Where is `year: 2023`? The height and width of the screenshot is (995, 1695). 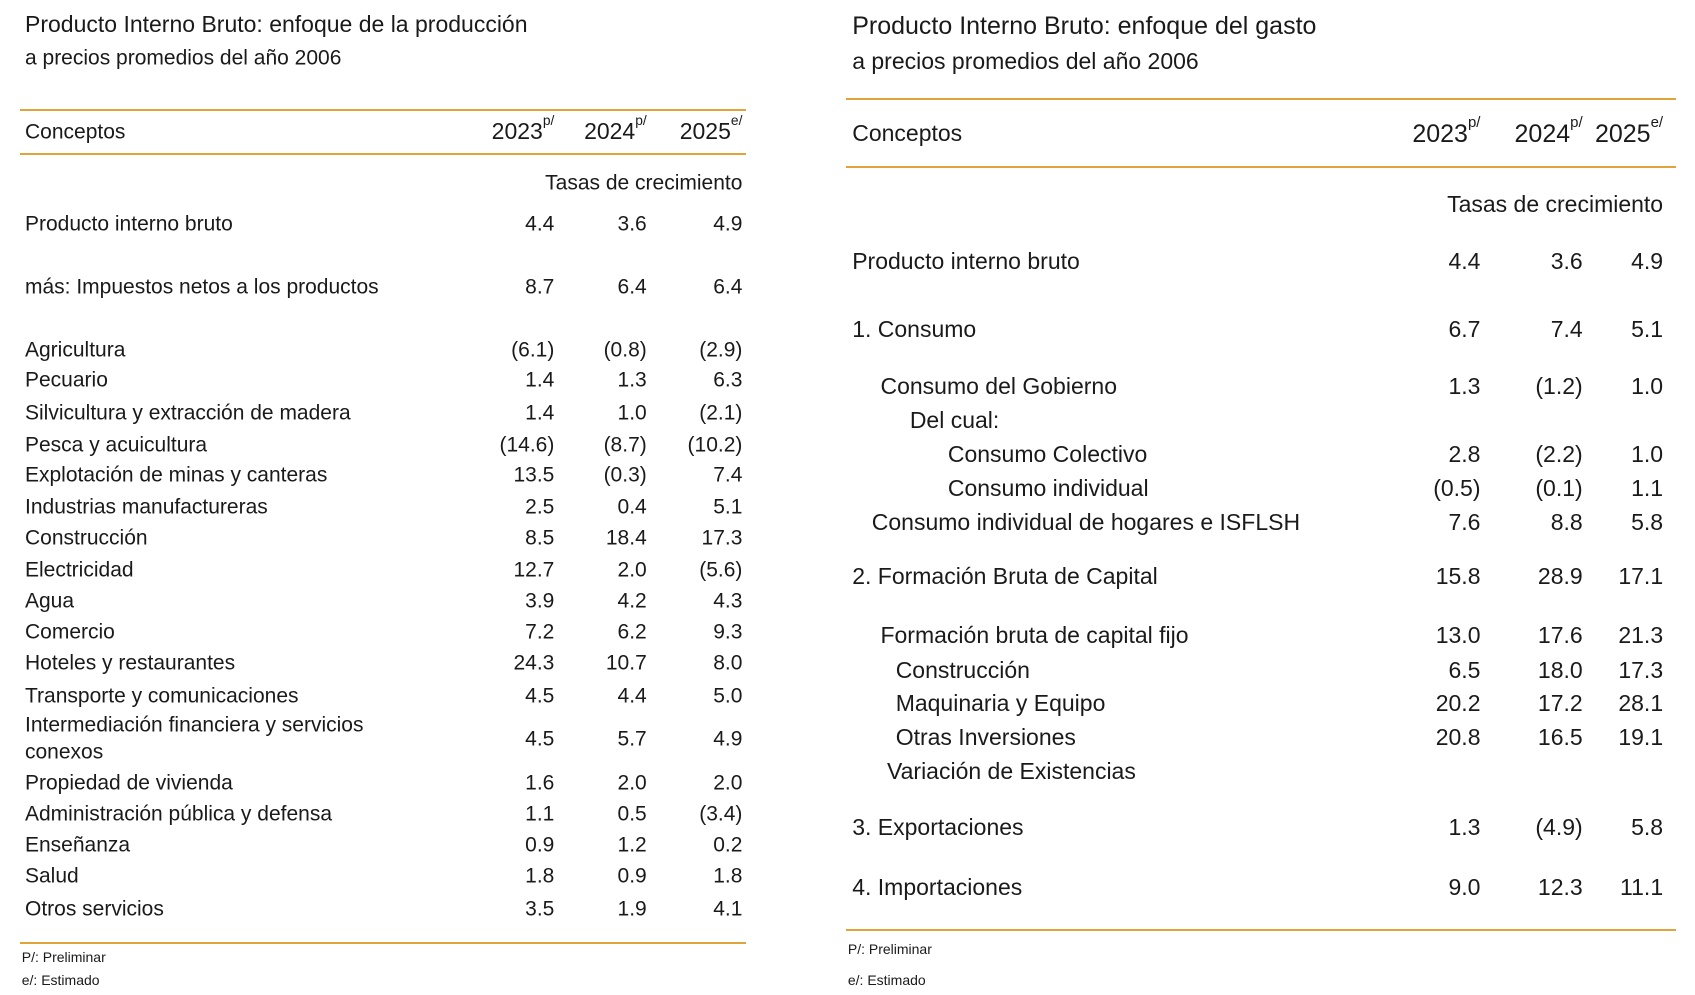 year: 2023 is located at coordinates (1440, 133).